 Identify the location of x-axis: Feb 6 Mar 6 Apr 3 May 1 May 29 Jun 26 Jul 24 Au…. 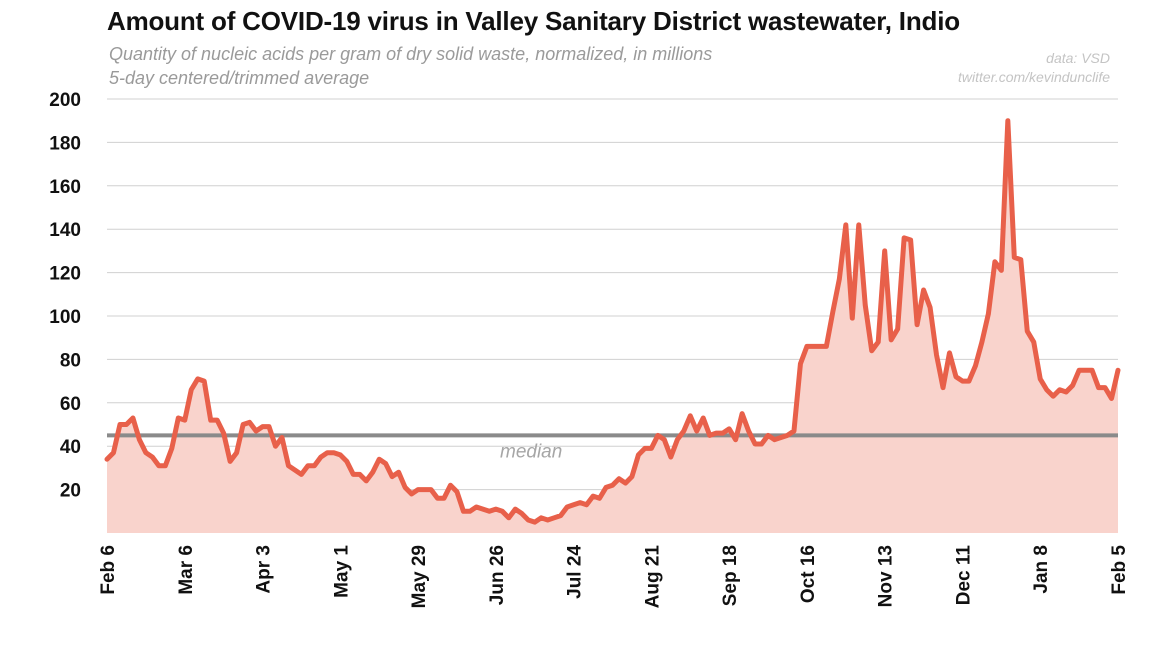
(614, 577).